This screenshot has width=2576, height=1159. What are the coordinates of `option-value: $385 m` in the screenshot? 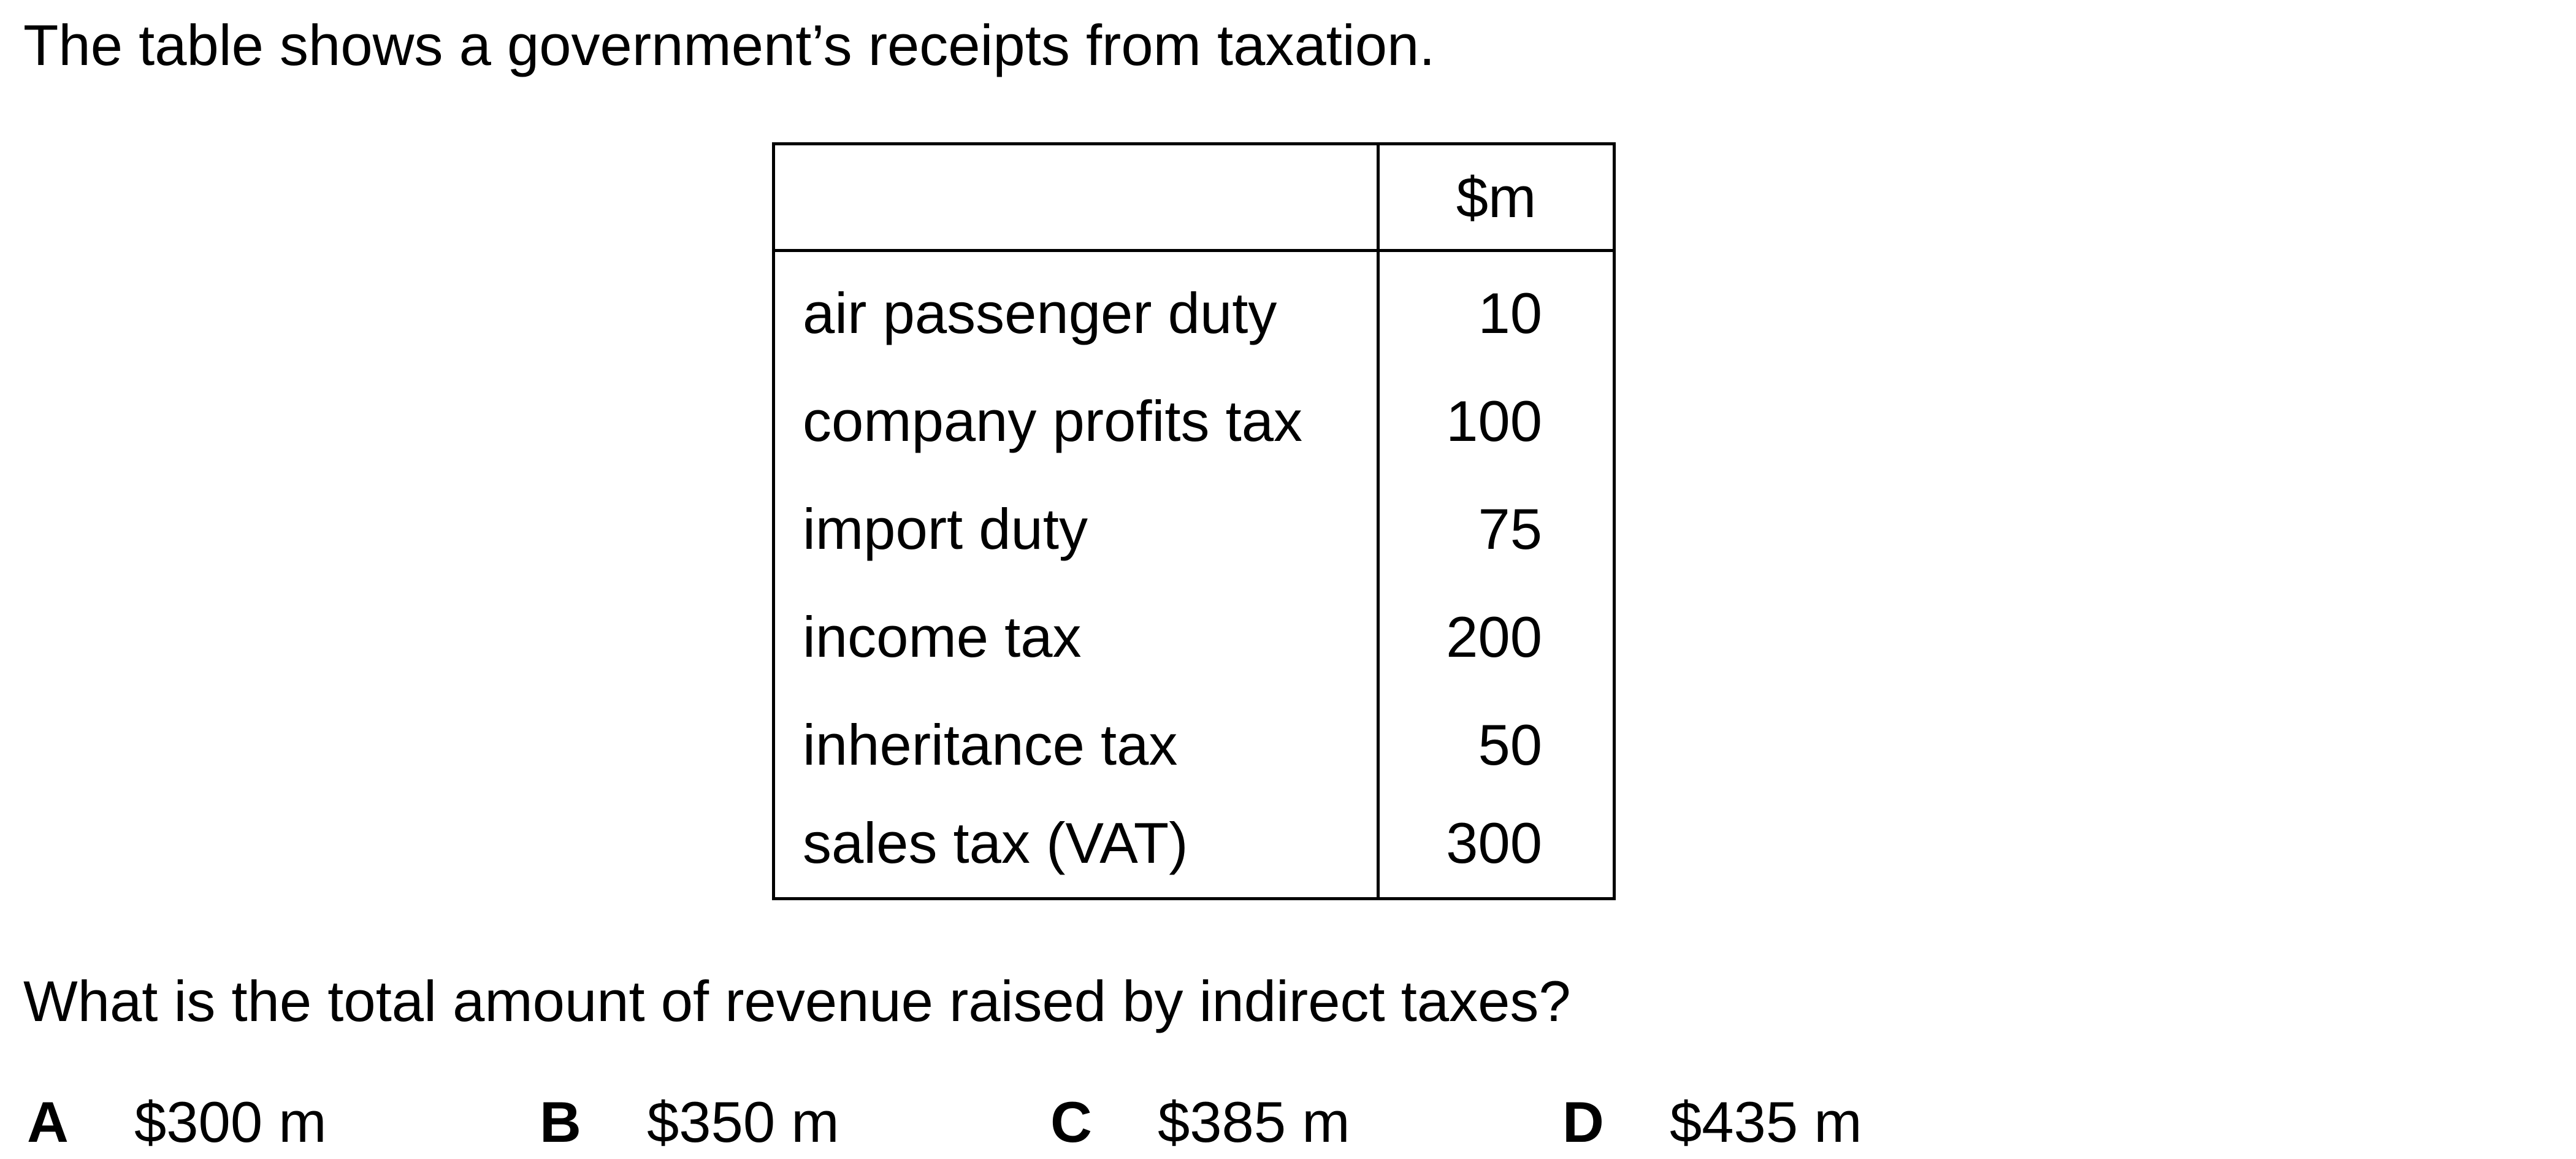 It's located at (1254, 1122).